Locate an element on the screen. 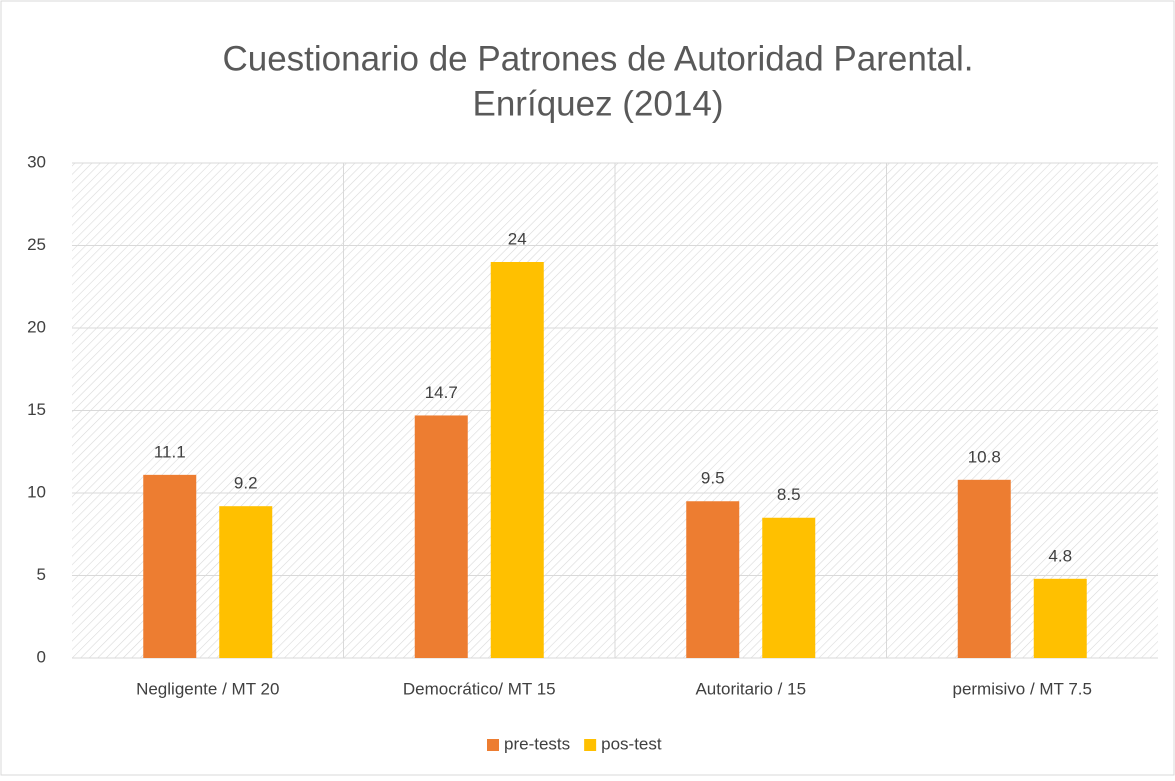 Image resolution: width=1175 pixels, height=781 pixels. y-tick-label: 30 is located at coordinates (36, 161).